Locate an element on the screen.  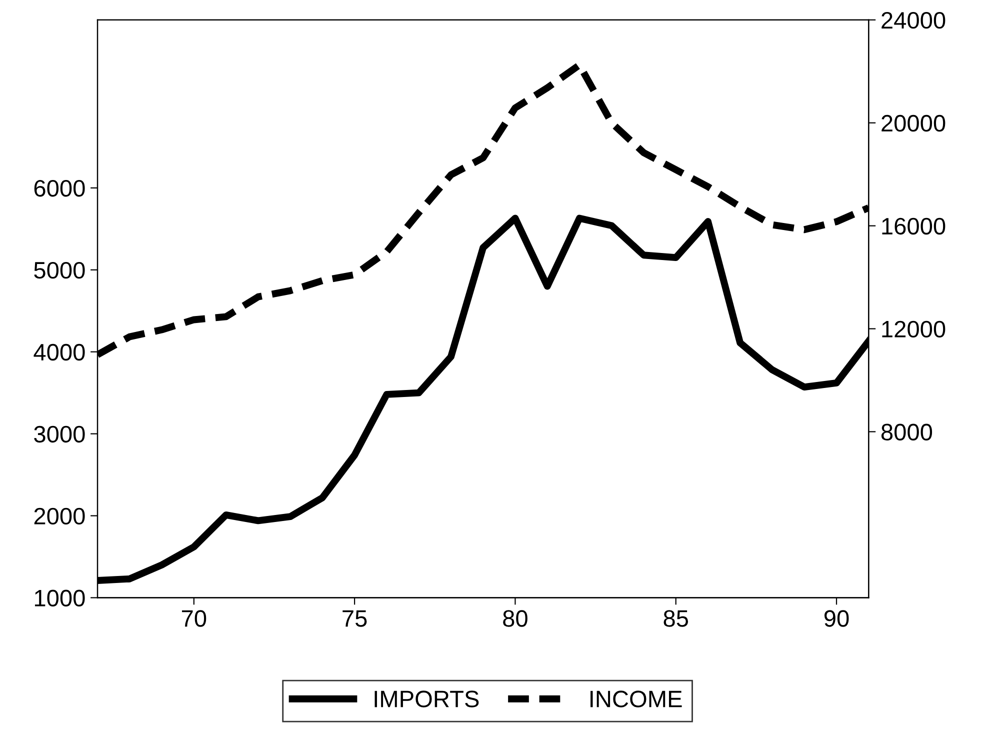
y2-tick-label: 20000 is located at coordinates (914, 123).